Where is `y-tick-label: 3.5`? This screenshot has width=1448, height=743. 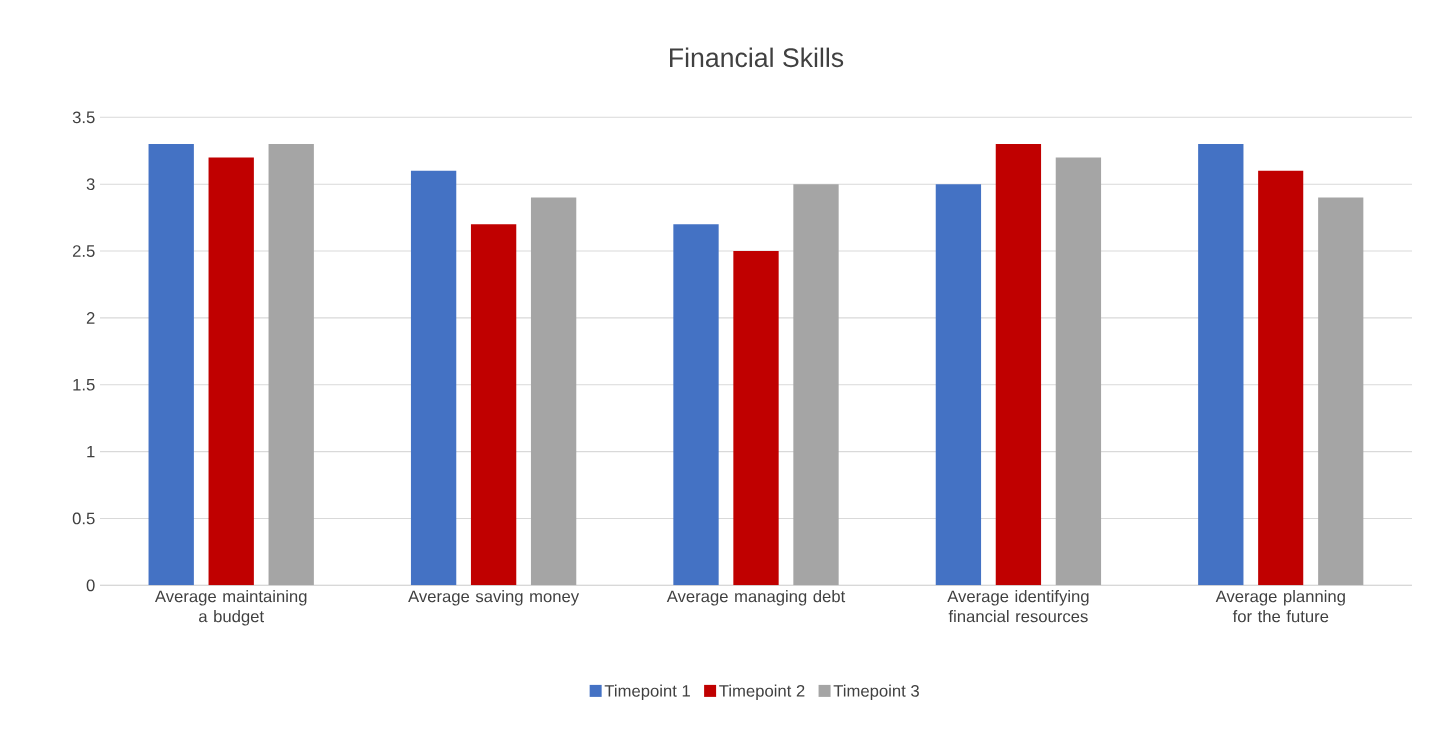
y-tick-label: 3.5 is located at coordinates (83, 117).